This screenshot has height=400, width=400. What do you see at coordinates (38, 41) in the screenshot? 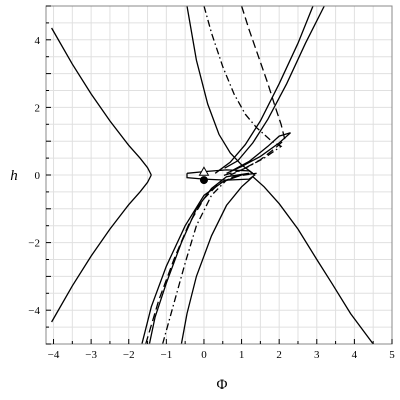
I see `y-tick-label: 4` at bounding box center [38, 41].